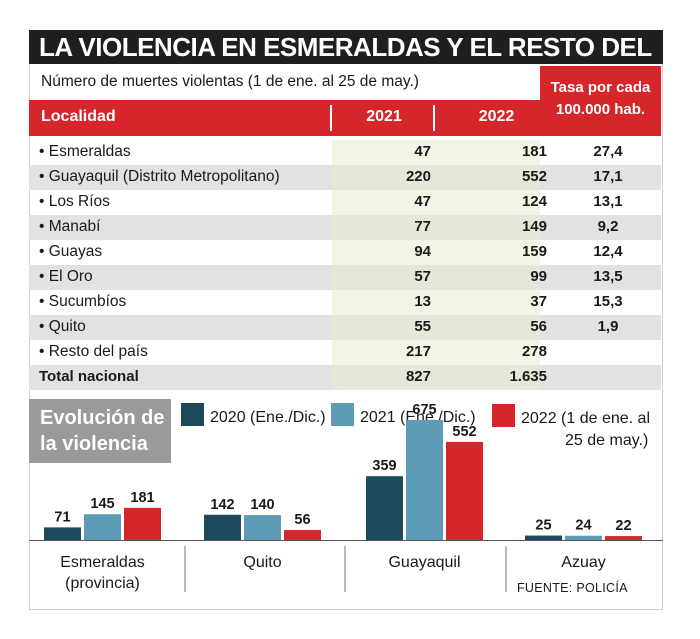  What do you see at coordinates (222, 505) in the screenshot?
I see `bar-value-label: 142` at bounding box center [222, 505].